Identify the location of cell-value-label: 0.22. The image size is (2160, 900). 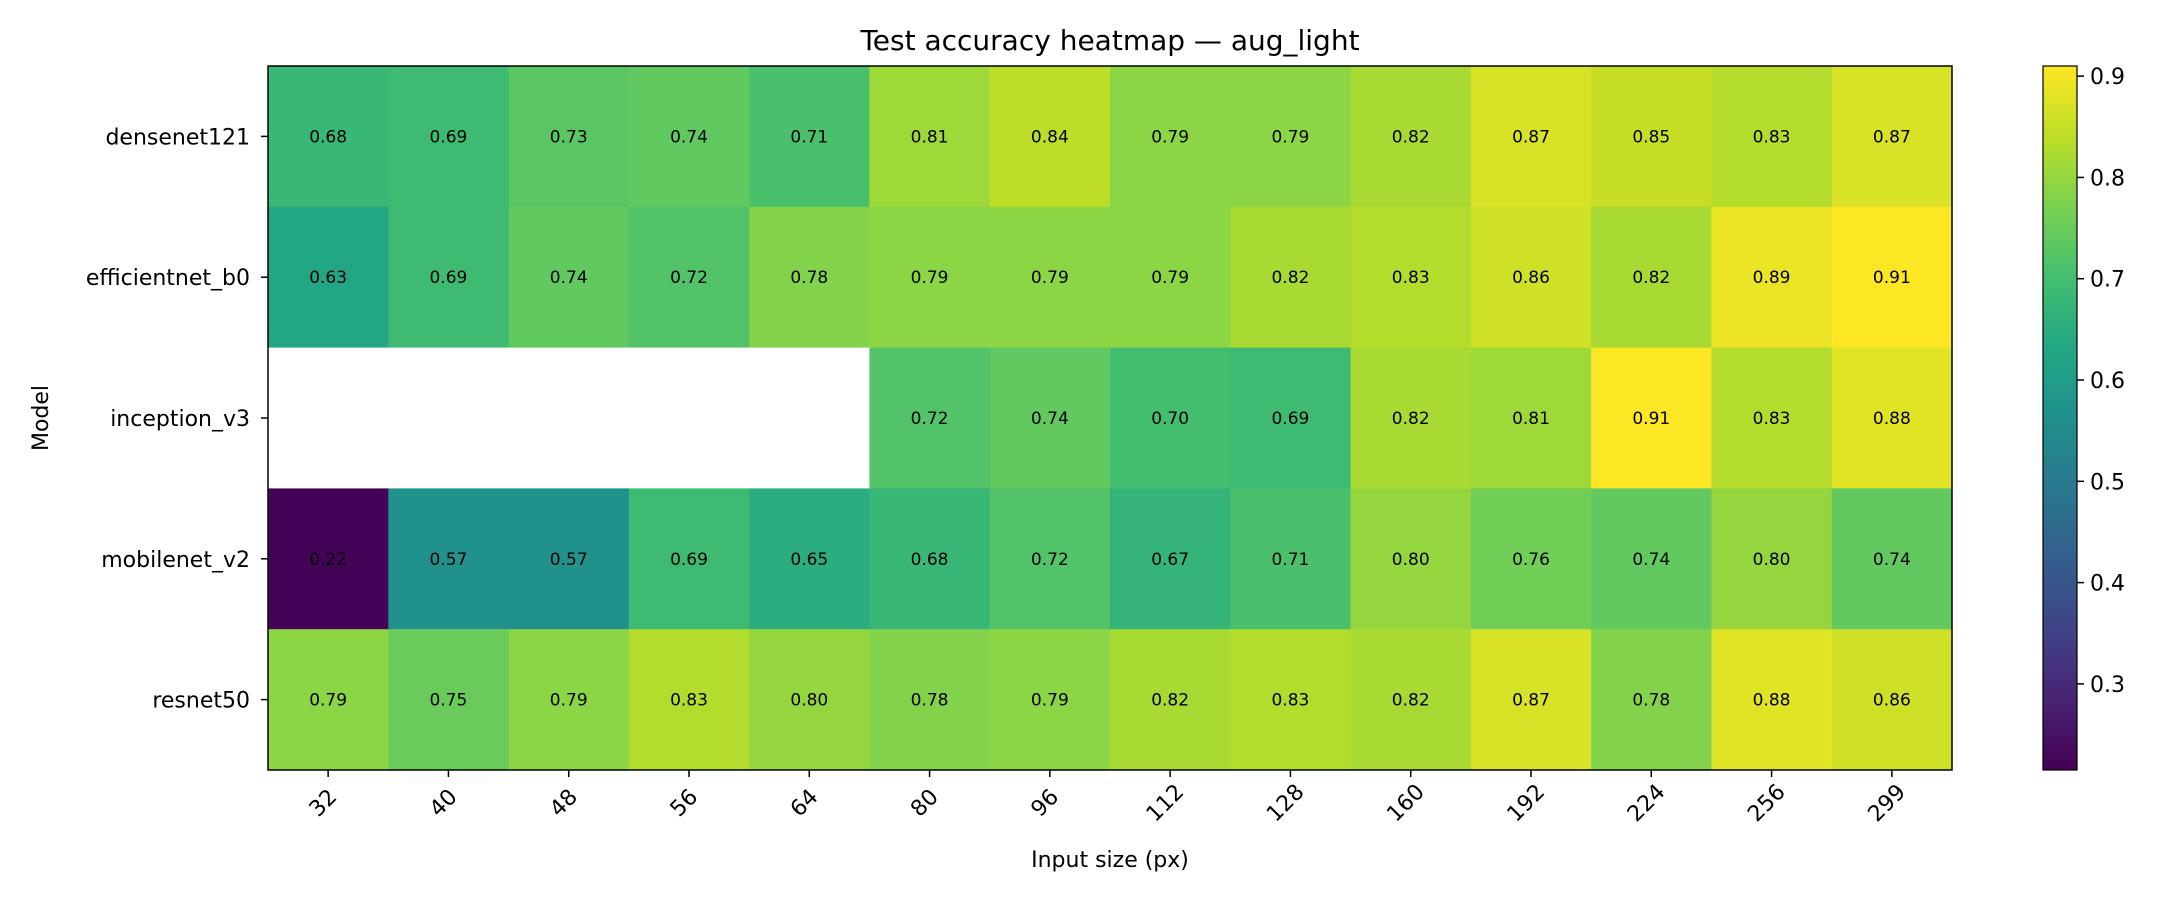
(328, 560).